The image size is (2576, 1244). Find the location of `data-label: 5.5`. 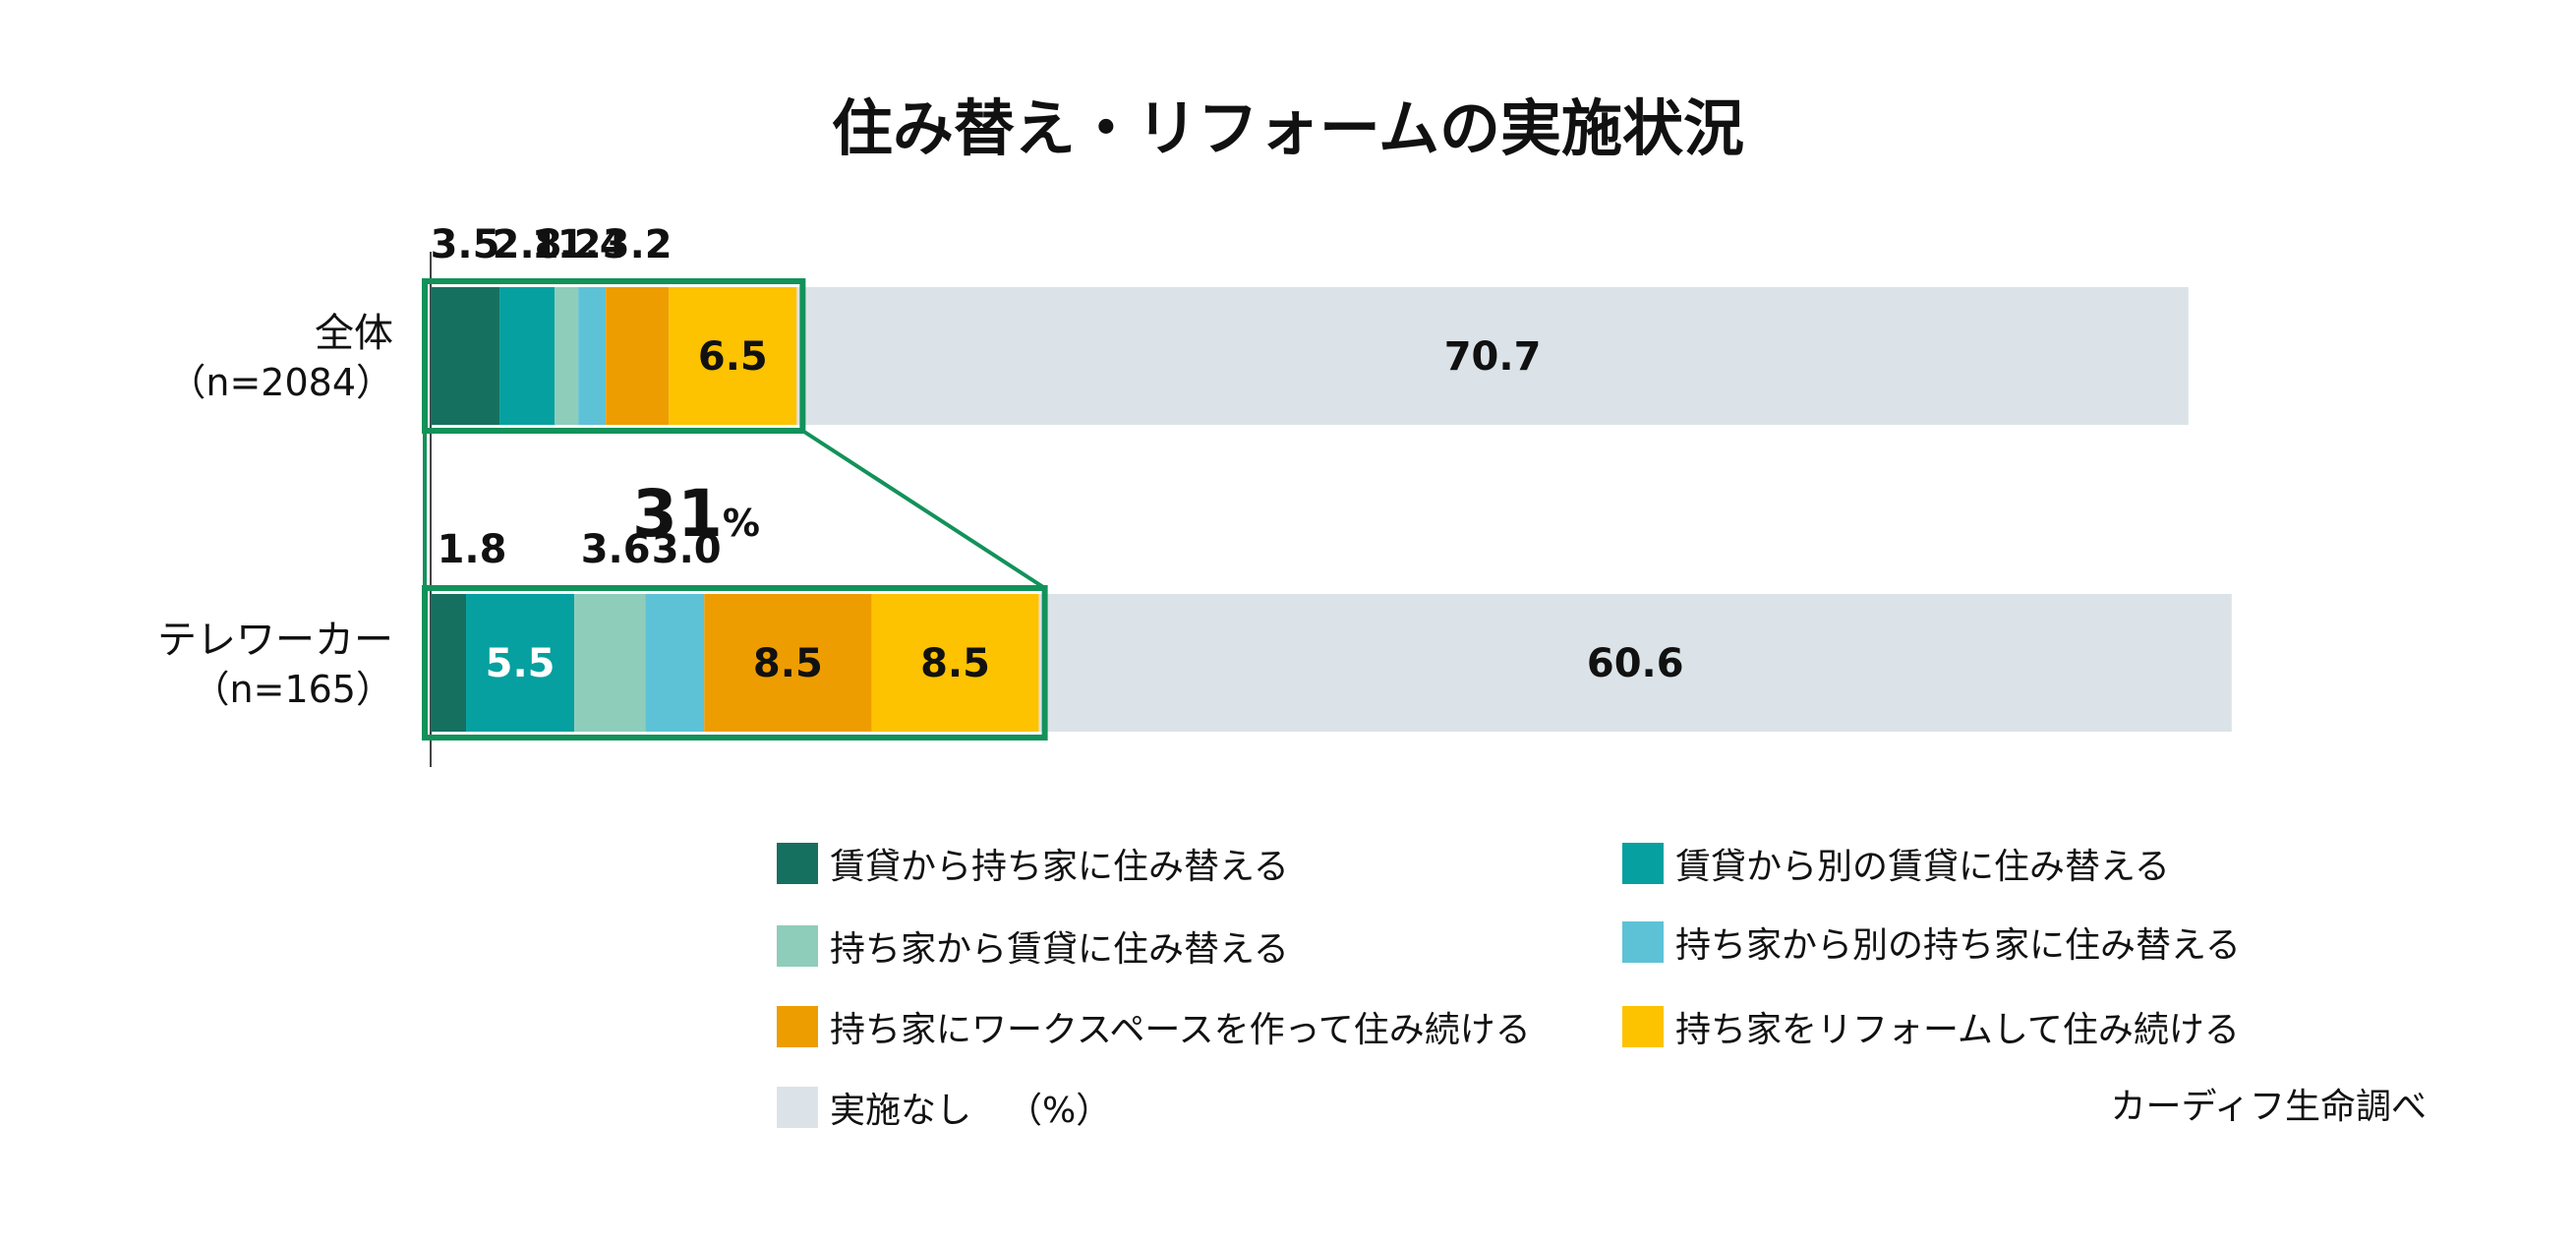

data-label: 5.5 is located at coordinates (521, 663).